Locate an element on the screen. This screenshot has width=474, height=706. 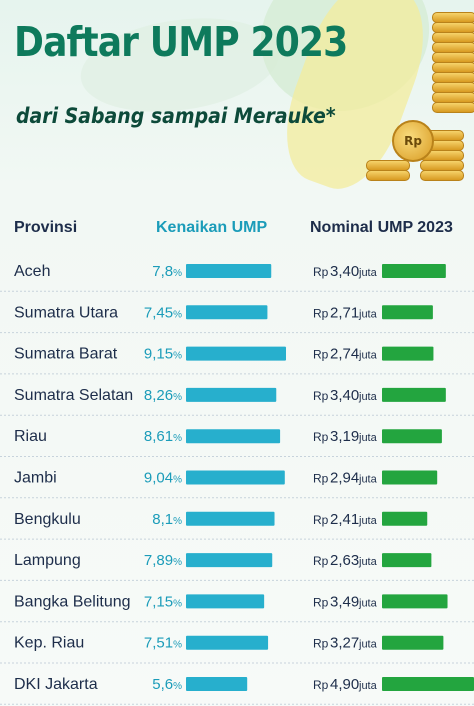
kenaikan-value-label: 8,61% is located at coordinates (163, 436).